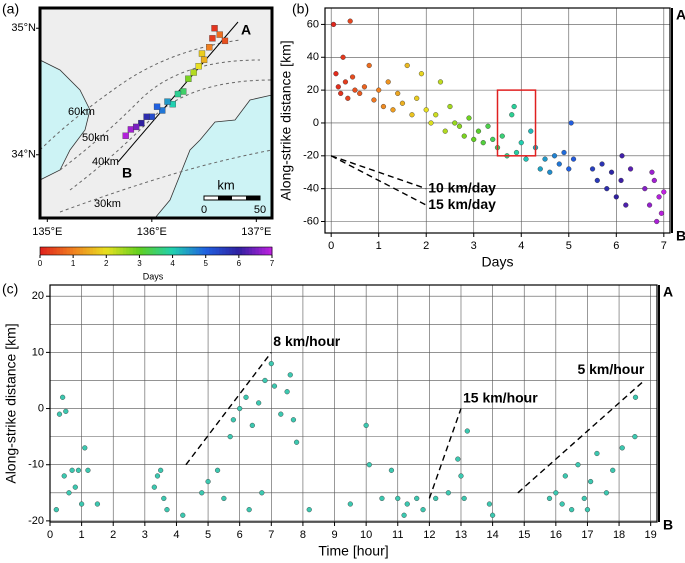 The width and height of the screenshot is (685, 563). Describe the element at coordinates (521, 246) in the screenshot. I see `x-tick-label: 4` at that location.